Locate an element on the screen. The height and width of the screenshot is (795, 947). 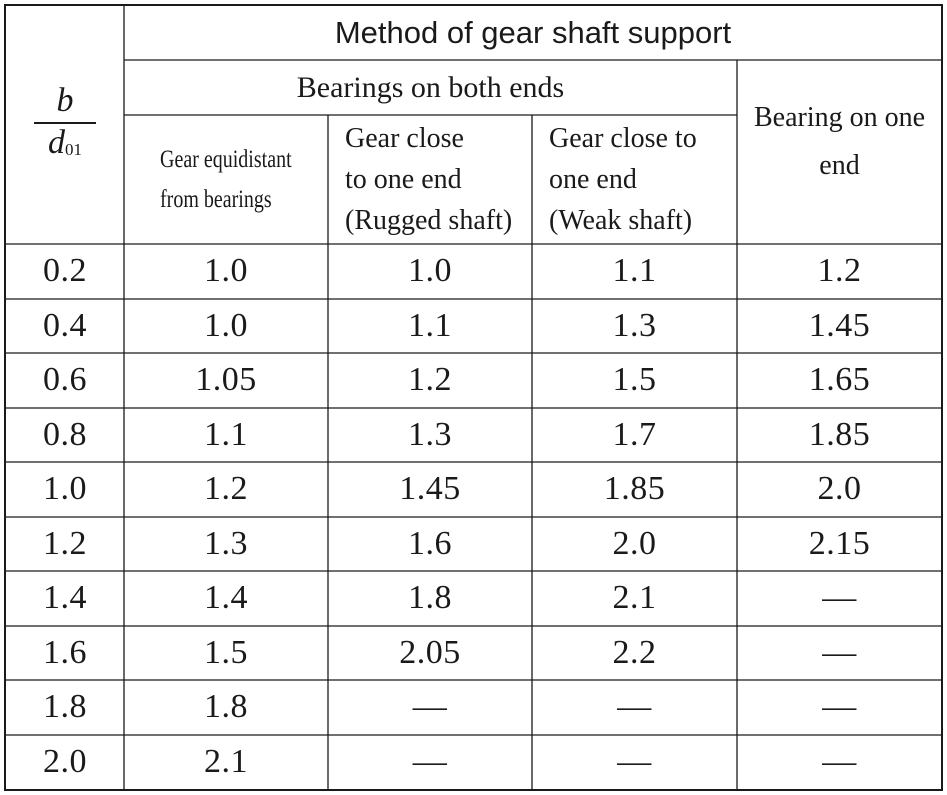
column-header-equidistant-line2: from bearings is located at coordinates (216, 199).